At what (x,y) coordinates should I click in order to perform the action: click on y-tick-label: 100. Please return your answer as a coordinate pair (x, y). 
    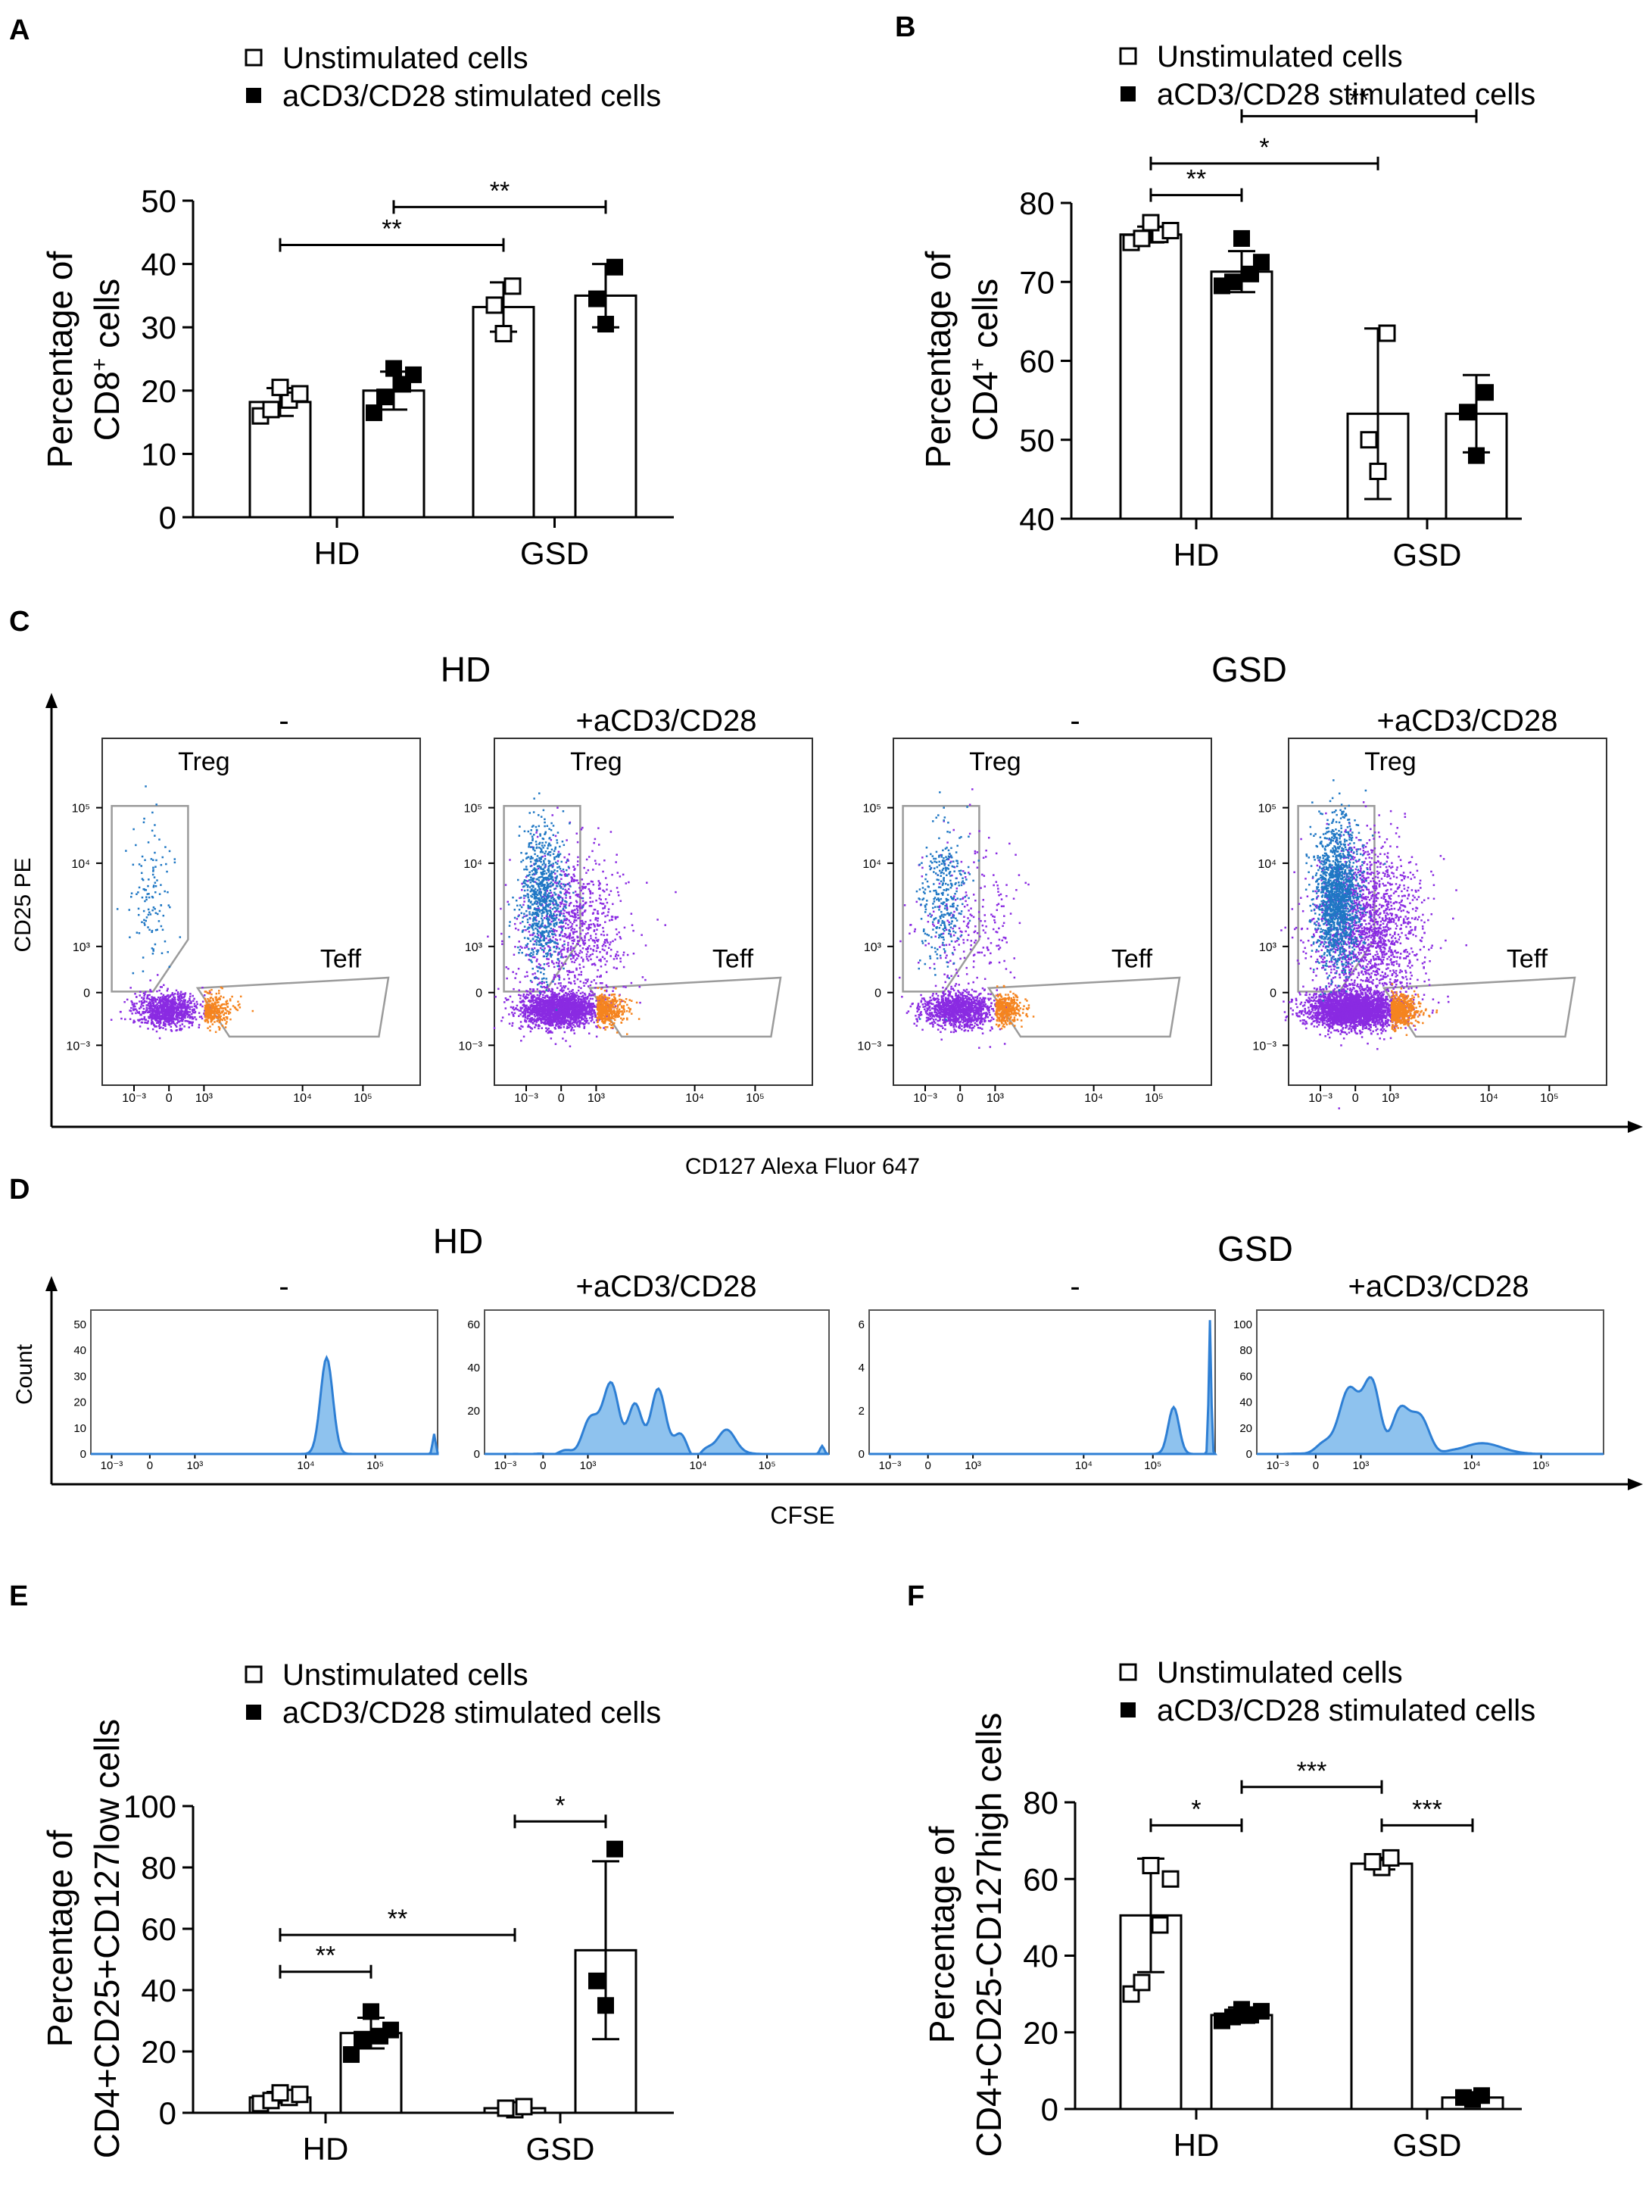
    Looking at the image, I should click on (149, 1807).